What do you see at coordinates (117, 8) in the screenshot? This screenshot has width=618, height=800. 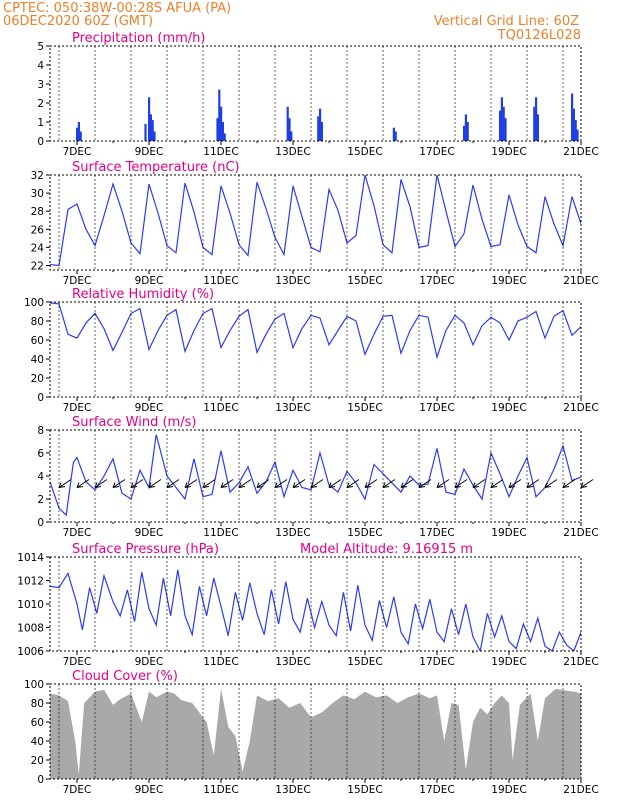 I see `header-station: CPTEC: 050:38W-00:28S AFUA (PA)` at bounding box center [117, 8].